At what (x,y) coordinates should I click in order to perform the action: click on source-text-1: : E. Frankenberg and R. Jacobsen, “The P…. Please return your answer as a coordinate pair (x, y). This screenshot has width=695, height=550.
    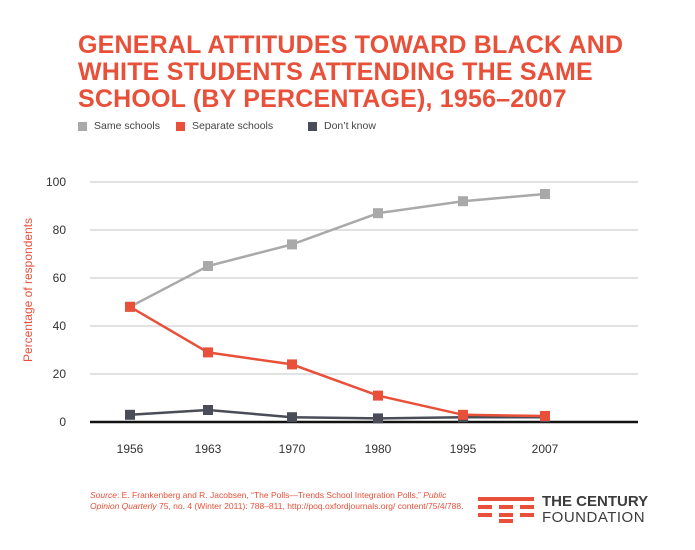
    Looking at the image, I should click on (268, 495).